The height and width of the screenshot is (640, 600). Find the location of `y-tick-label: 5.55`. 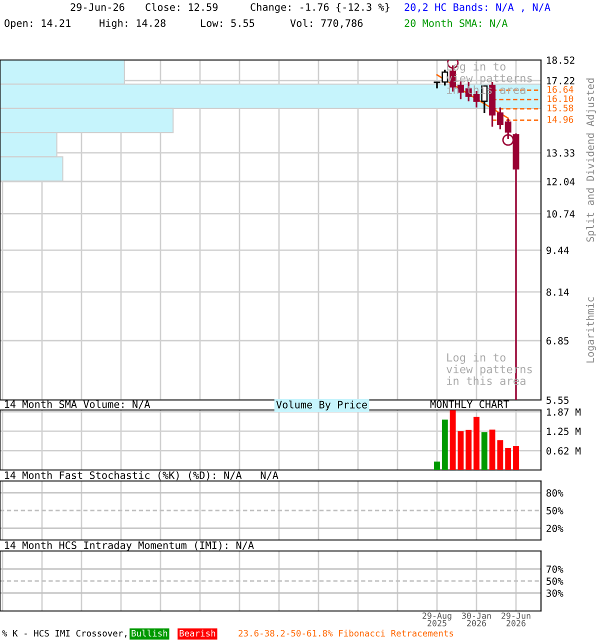

y-tick-label: 5.55 is located at coordinates (557, 400).